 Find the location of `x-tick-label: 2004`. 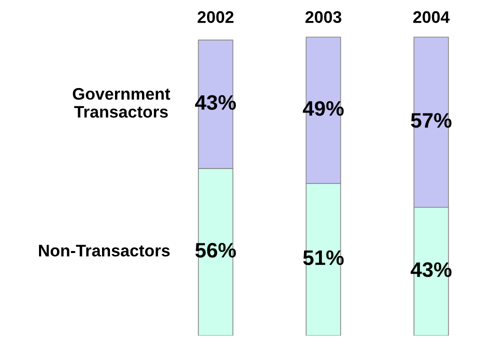

x-tick-label: 2004 is located at coordinates (431, 17).